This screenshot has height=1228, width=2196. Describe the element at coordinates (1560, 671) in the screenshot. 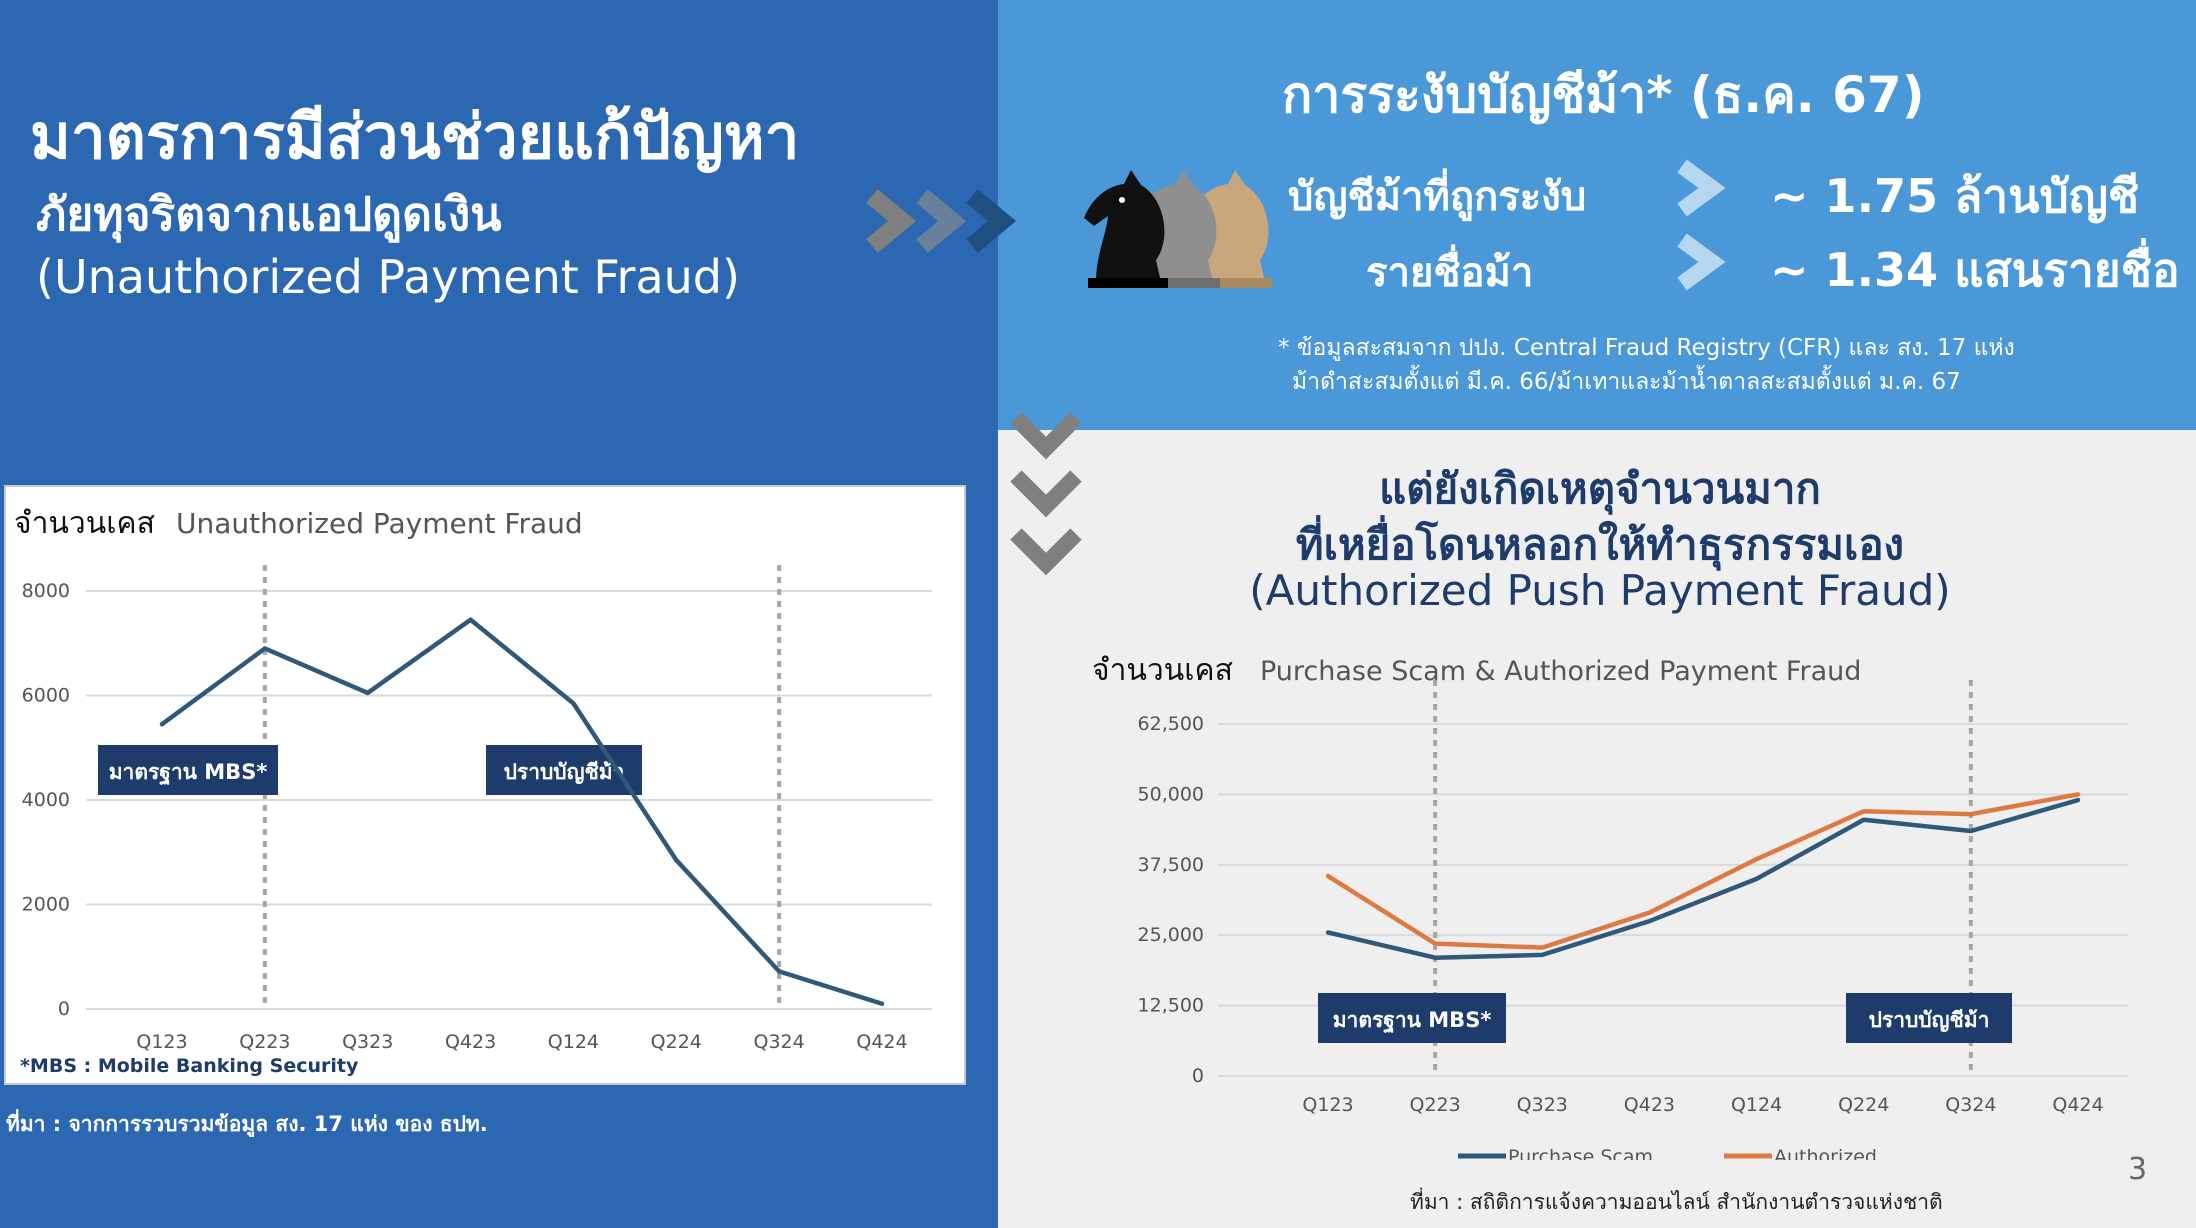

I see `chart-title: Purchase Scam & Authorized Payment Fraud` at that location.